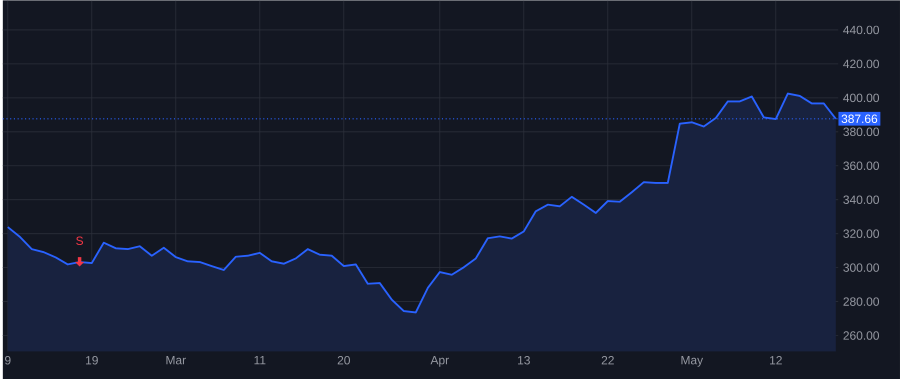 Image resolution: width=900 pixels, height=379 pixels. What do you see at coordinates (439, 361) in the screenshot?
I see `x-tick-label: Apr` at bounding box center [439, 361].